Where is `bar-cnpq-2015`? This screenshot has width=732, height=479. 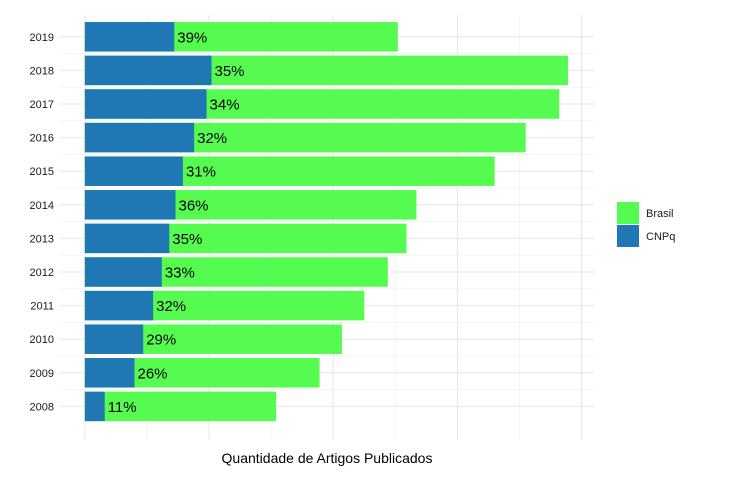 bar-cnpq-2015 is located at coordinates (133, 171).